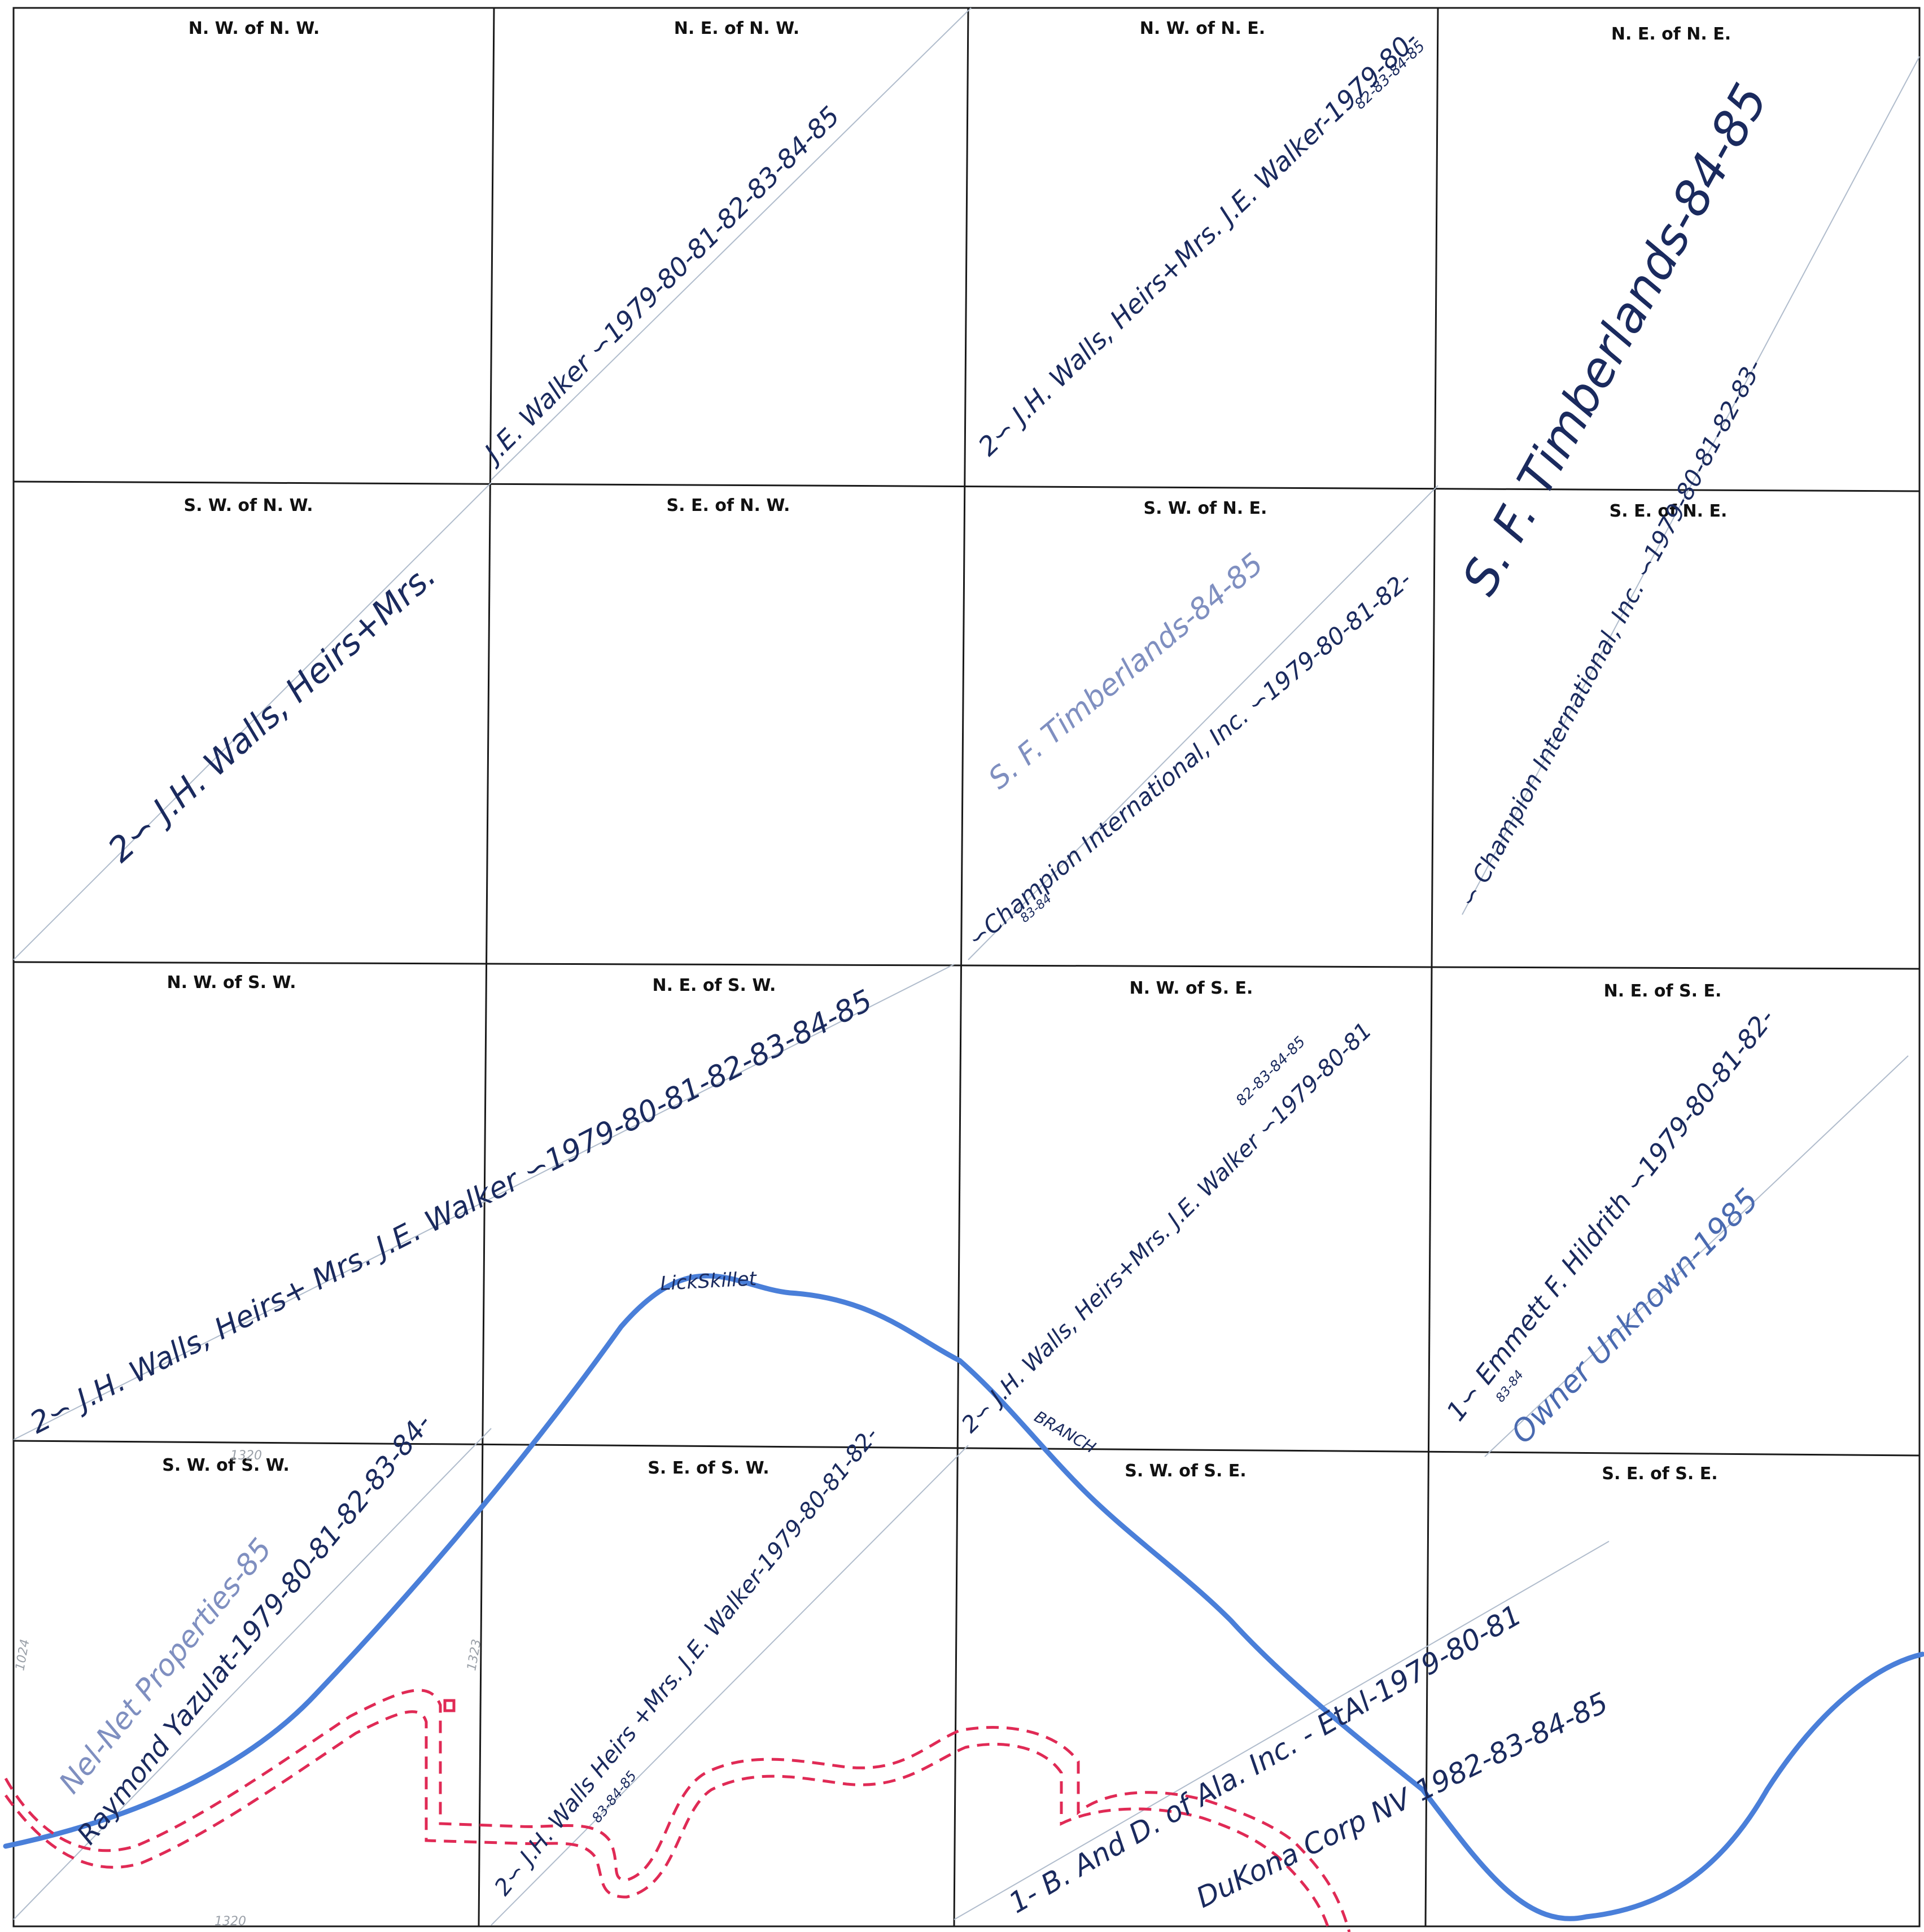 The height and width of the screenshot is (1932, 1924). What do you see at coordinates (728, 506) in the screenshot?
I see `label-se-nw: S. E. of N. W.` at bounding box center [728, 506].